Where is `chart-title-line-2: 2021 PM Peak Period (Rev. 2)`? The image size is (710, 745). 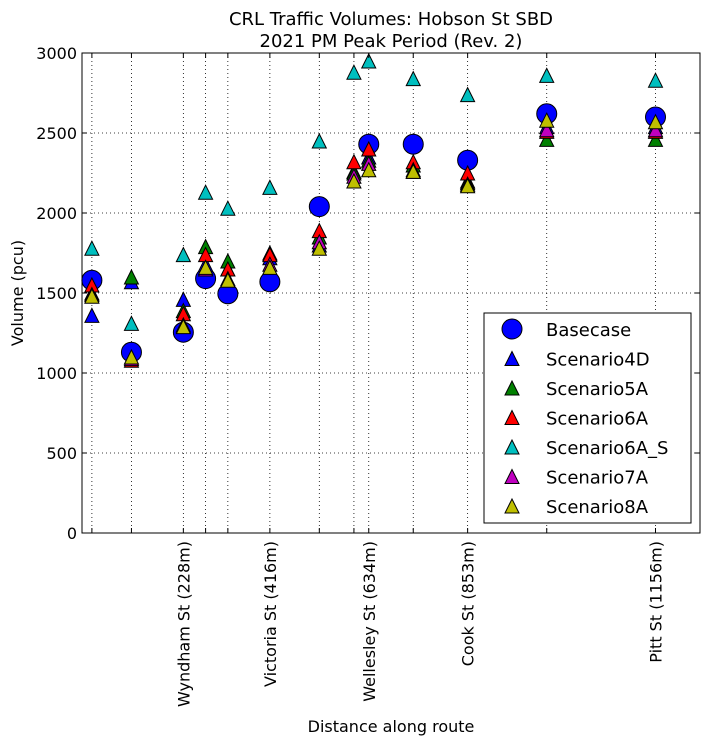 chart-title-line-2: 2021 PM Peak Period (Rev. 2) is located at coordinates (391, 41).